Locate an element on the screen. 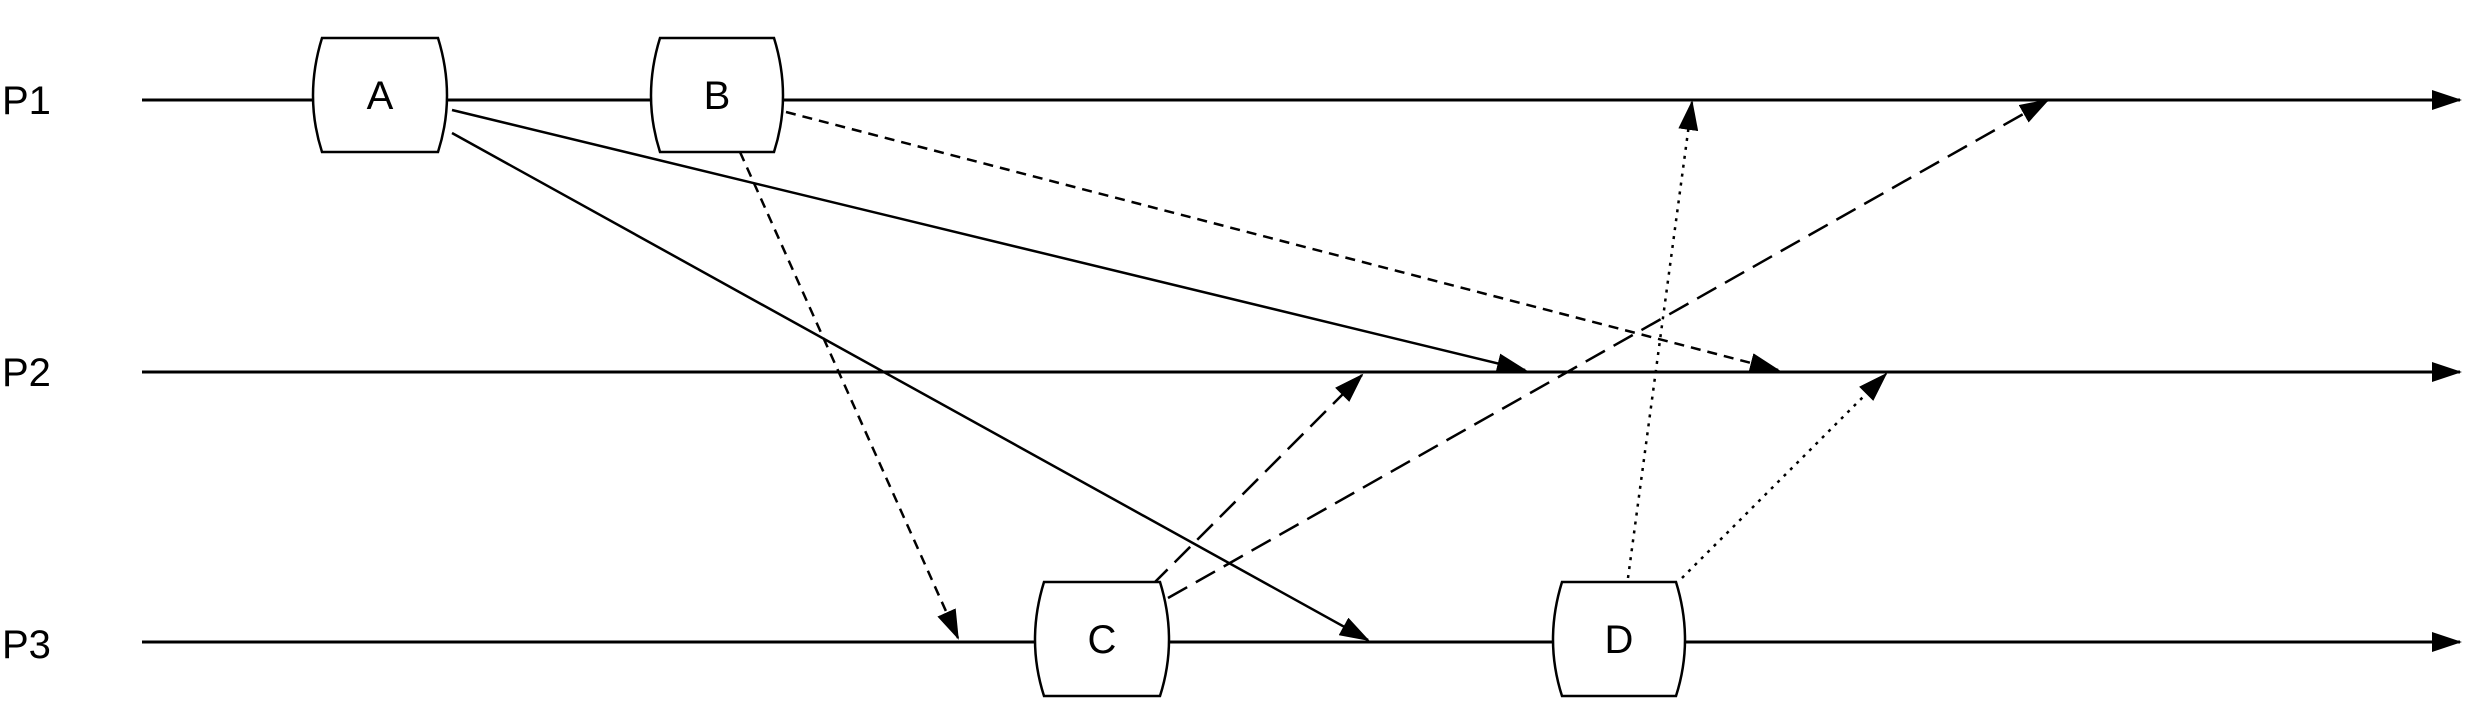 This screenshot has width=2471, height=726. event-label-b: B is located at coordinates (717, 96).